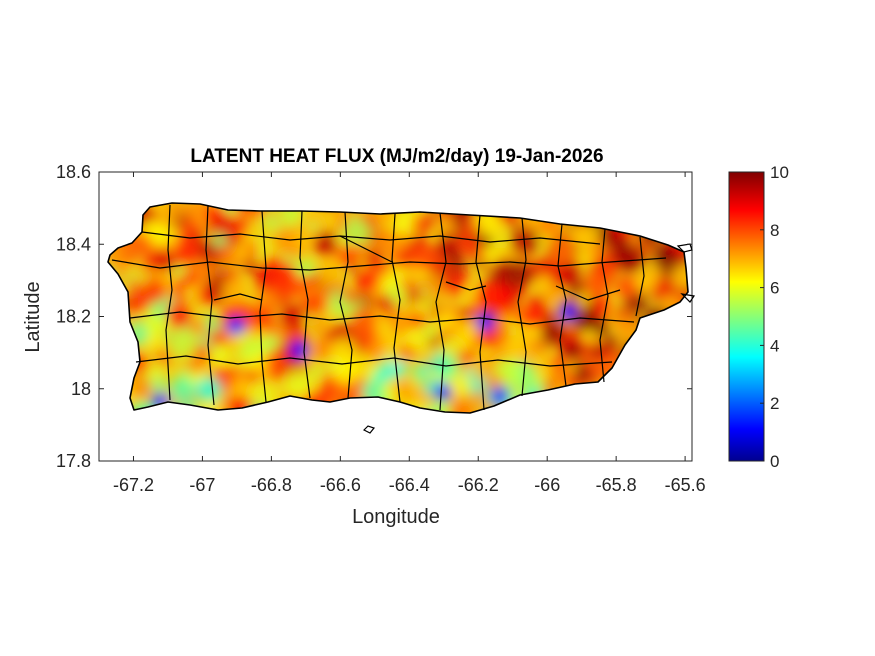 This screenshot has width=875, height=656. What do you see at coordinates (33, 316) in the screenshot?
I see `y-axis-label: Latitude` at bounding box center [33, 316].